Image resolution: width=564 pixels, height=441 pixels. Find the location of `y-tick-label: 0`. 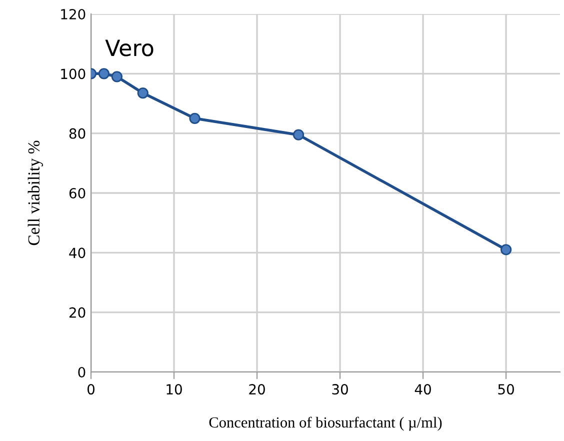

y-tick-label: 0 is located at coordinates (82, 372).